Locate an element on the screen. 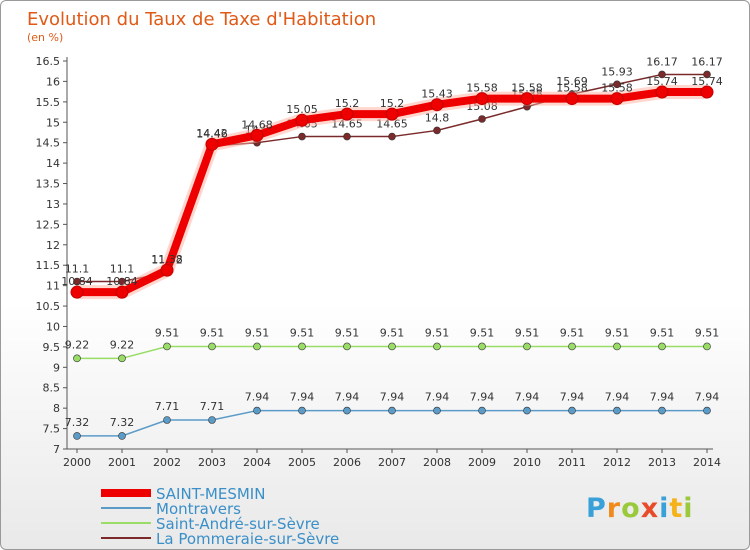 Image resolution: width=750 pixels, height=550 pixels. y-tick-label: 8 is located at coordinates (56, 408).